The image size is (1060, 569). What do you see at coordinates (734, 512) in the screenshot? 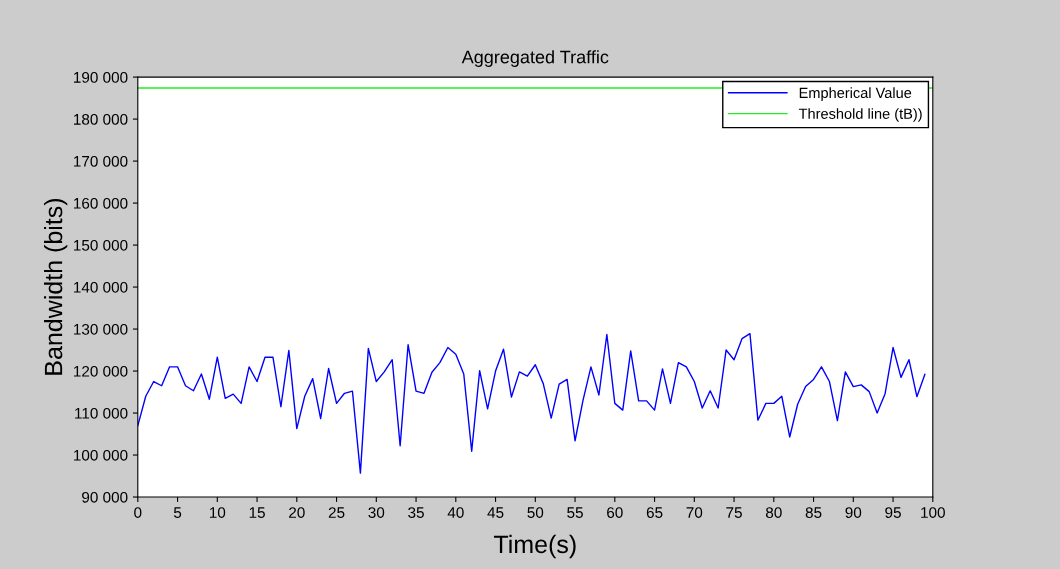
I see `x-tick-label: 75` at bounding box center [734, 512].